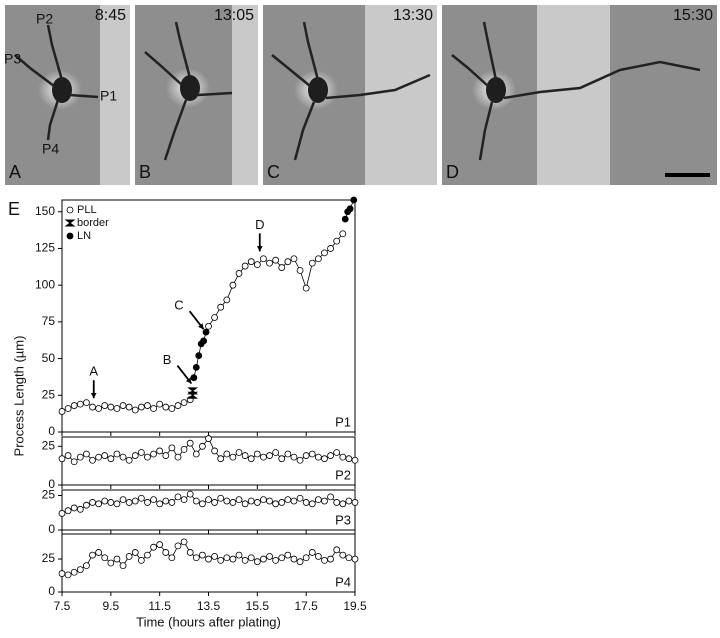  I want to click on process-label: P3, so click(12, 59).